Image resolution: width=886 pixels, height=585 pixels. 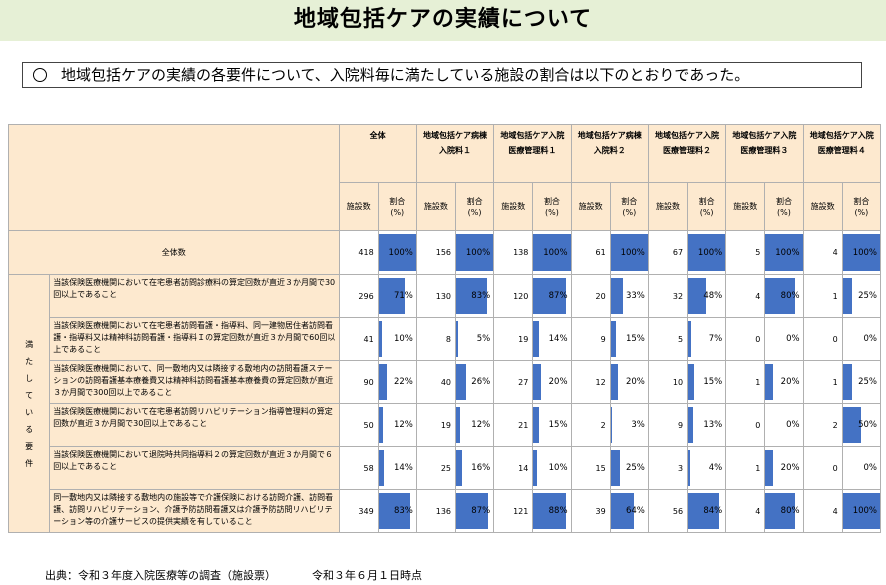 What do you see at coordinates (822, 468) in the screenshot?
I see `facility-count-cell: 0` at bounding box center [822, 468].